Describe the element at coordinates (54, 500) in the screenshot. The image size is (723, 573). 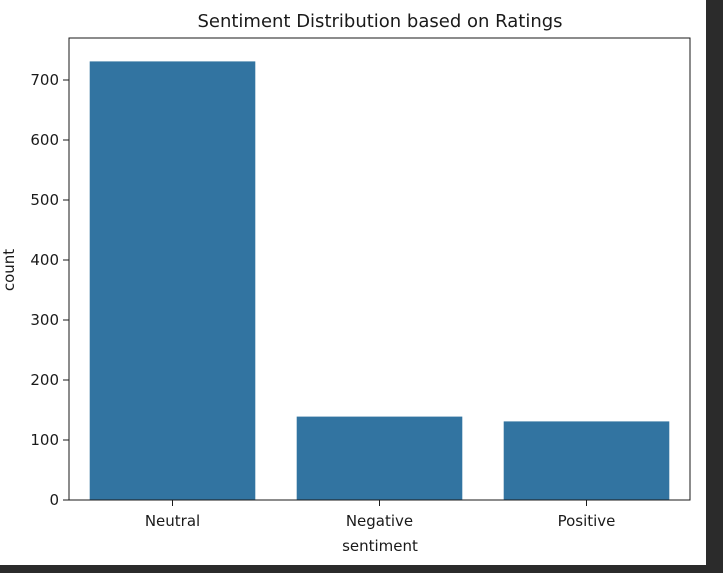
I see `y-tick-label: 0` at that location.